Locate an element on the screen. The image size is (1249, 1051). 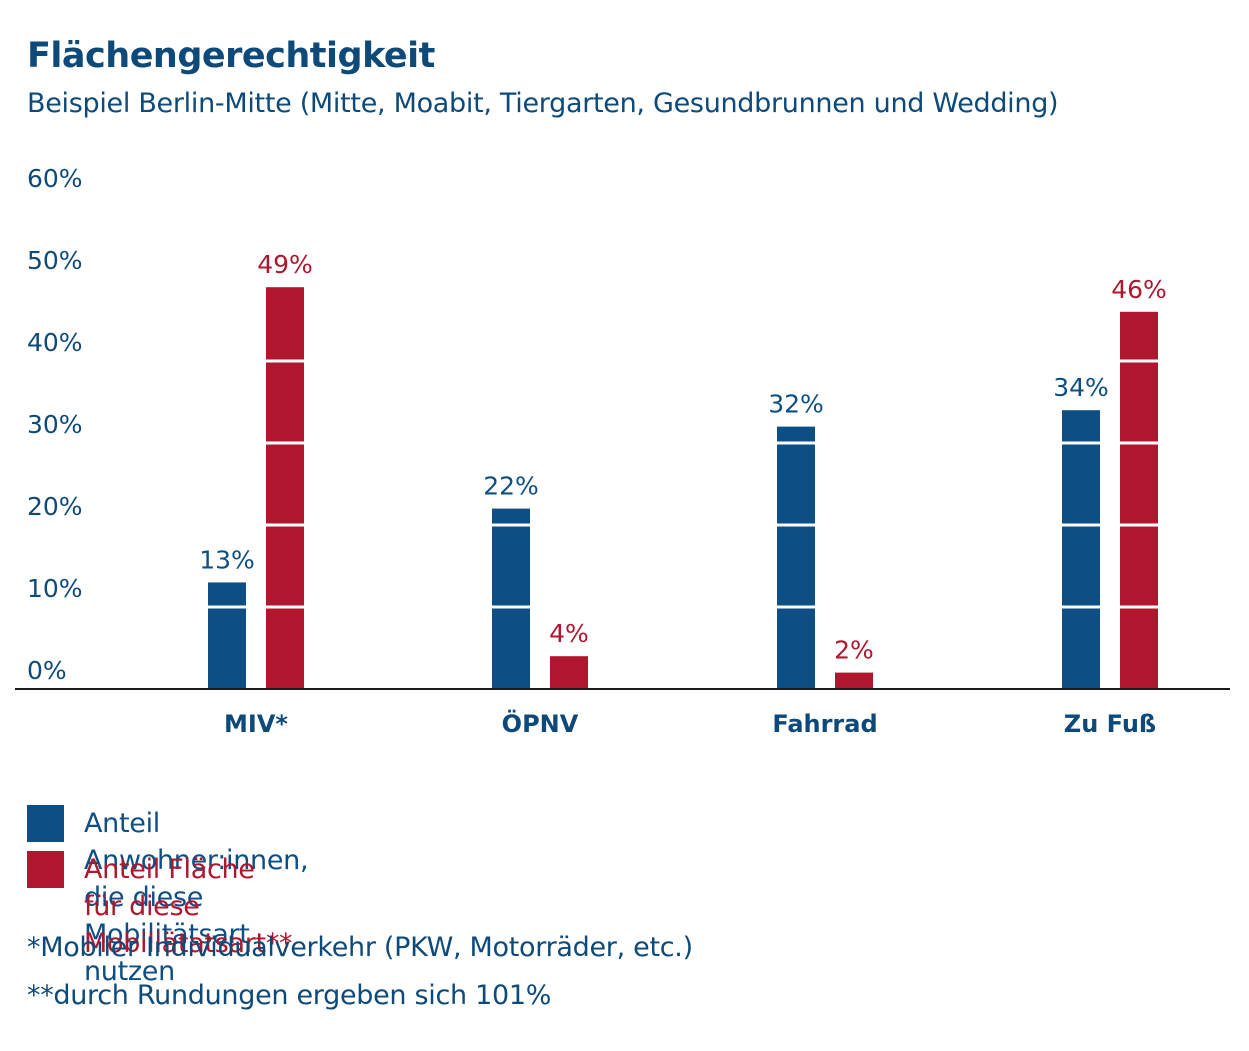
legend-swatch-residents is located at coordinates (45, 823).